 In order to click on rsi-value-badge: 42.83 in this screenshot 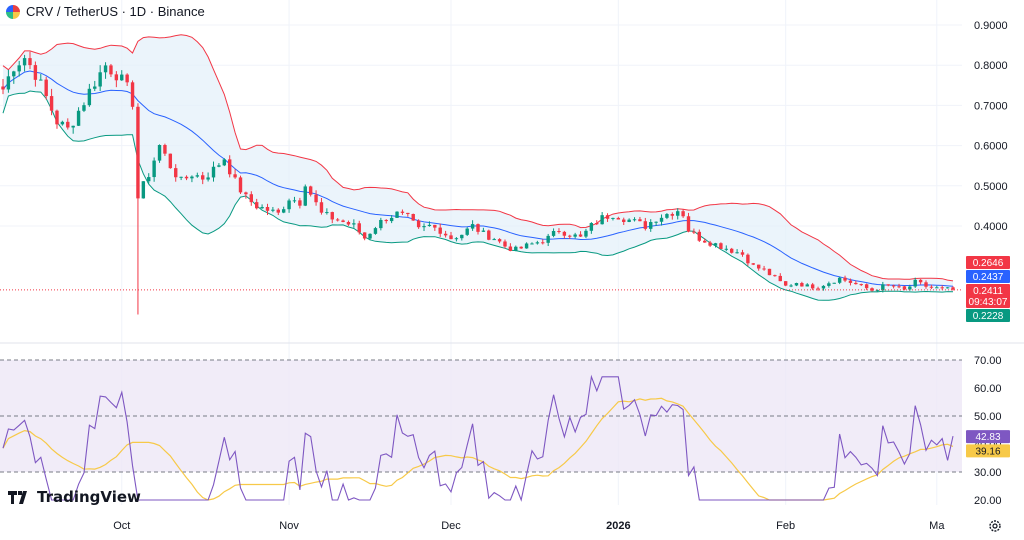, I will do `click(988, 437)`.